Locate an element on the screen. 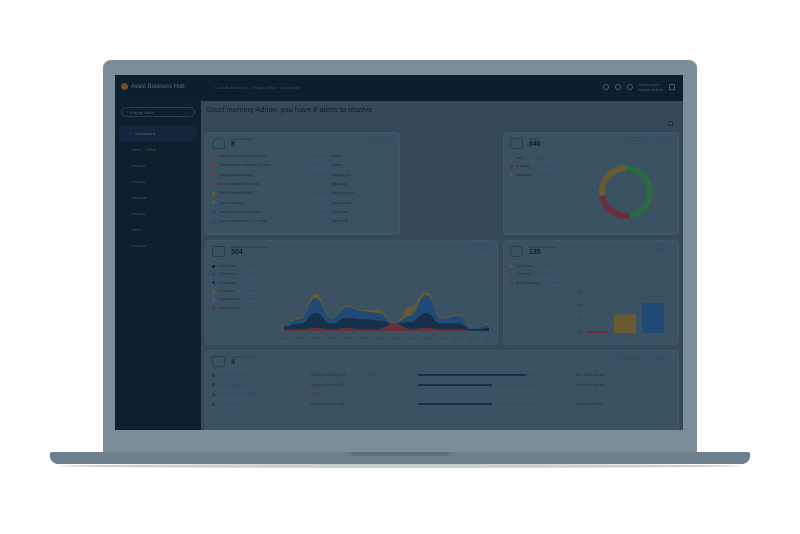  alert-action-label: Quick scan is located at coordinates (339, 211).